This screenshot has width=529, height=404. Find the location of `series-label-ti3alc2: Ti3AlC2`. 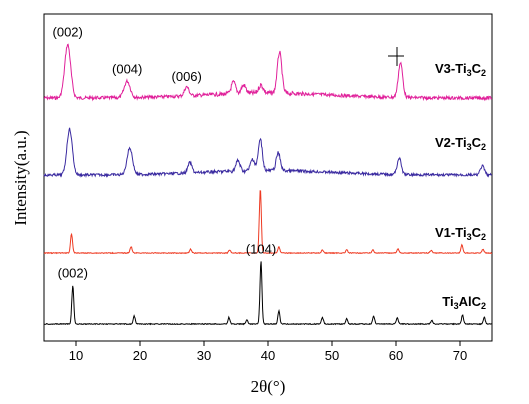

series-label-ti3alc2: Ti3AlC2 is located at coordinates (464, 302).